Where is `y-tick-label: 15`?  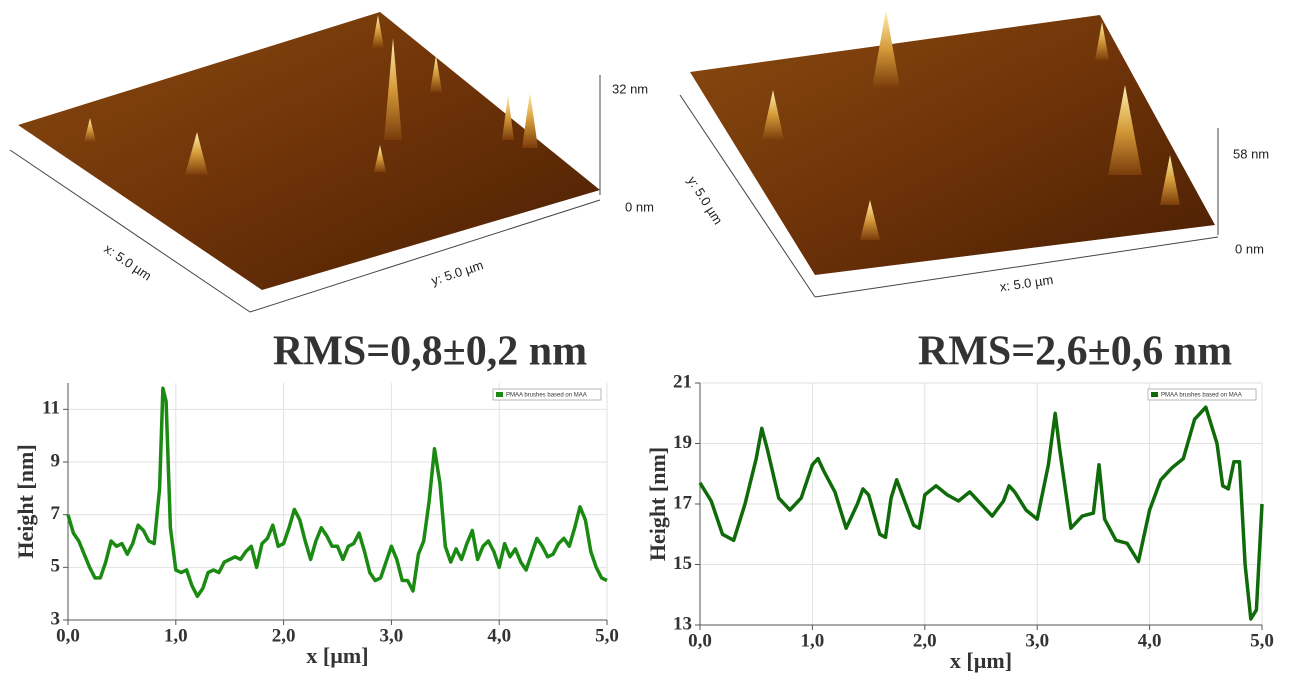
y-tick-label: 15 is located at coordinates (682, 563).